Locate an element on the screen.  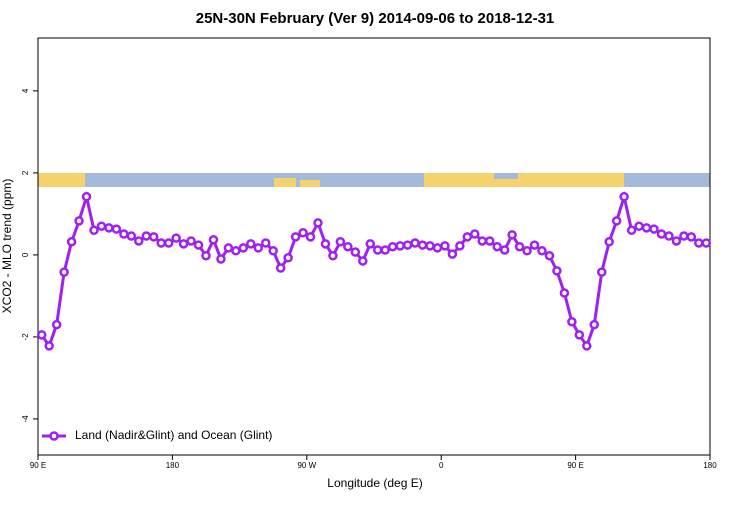
y-tick-label: 2 is located at coordinates (25, 172).